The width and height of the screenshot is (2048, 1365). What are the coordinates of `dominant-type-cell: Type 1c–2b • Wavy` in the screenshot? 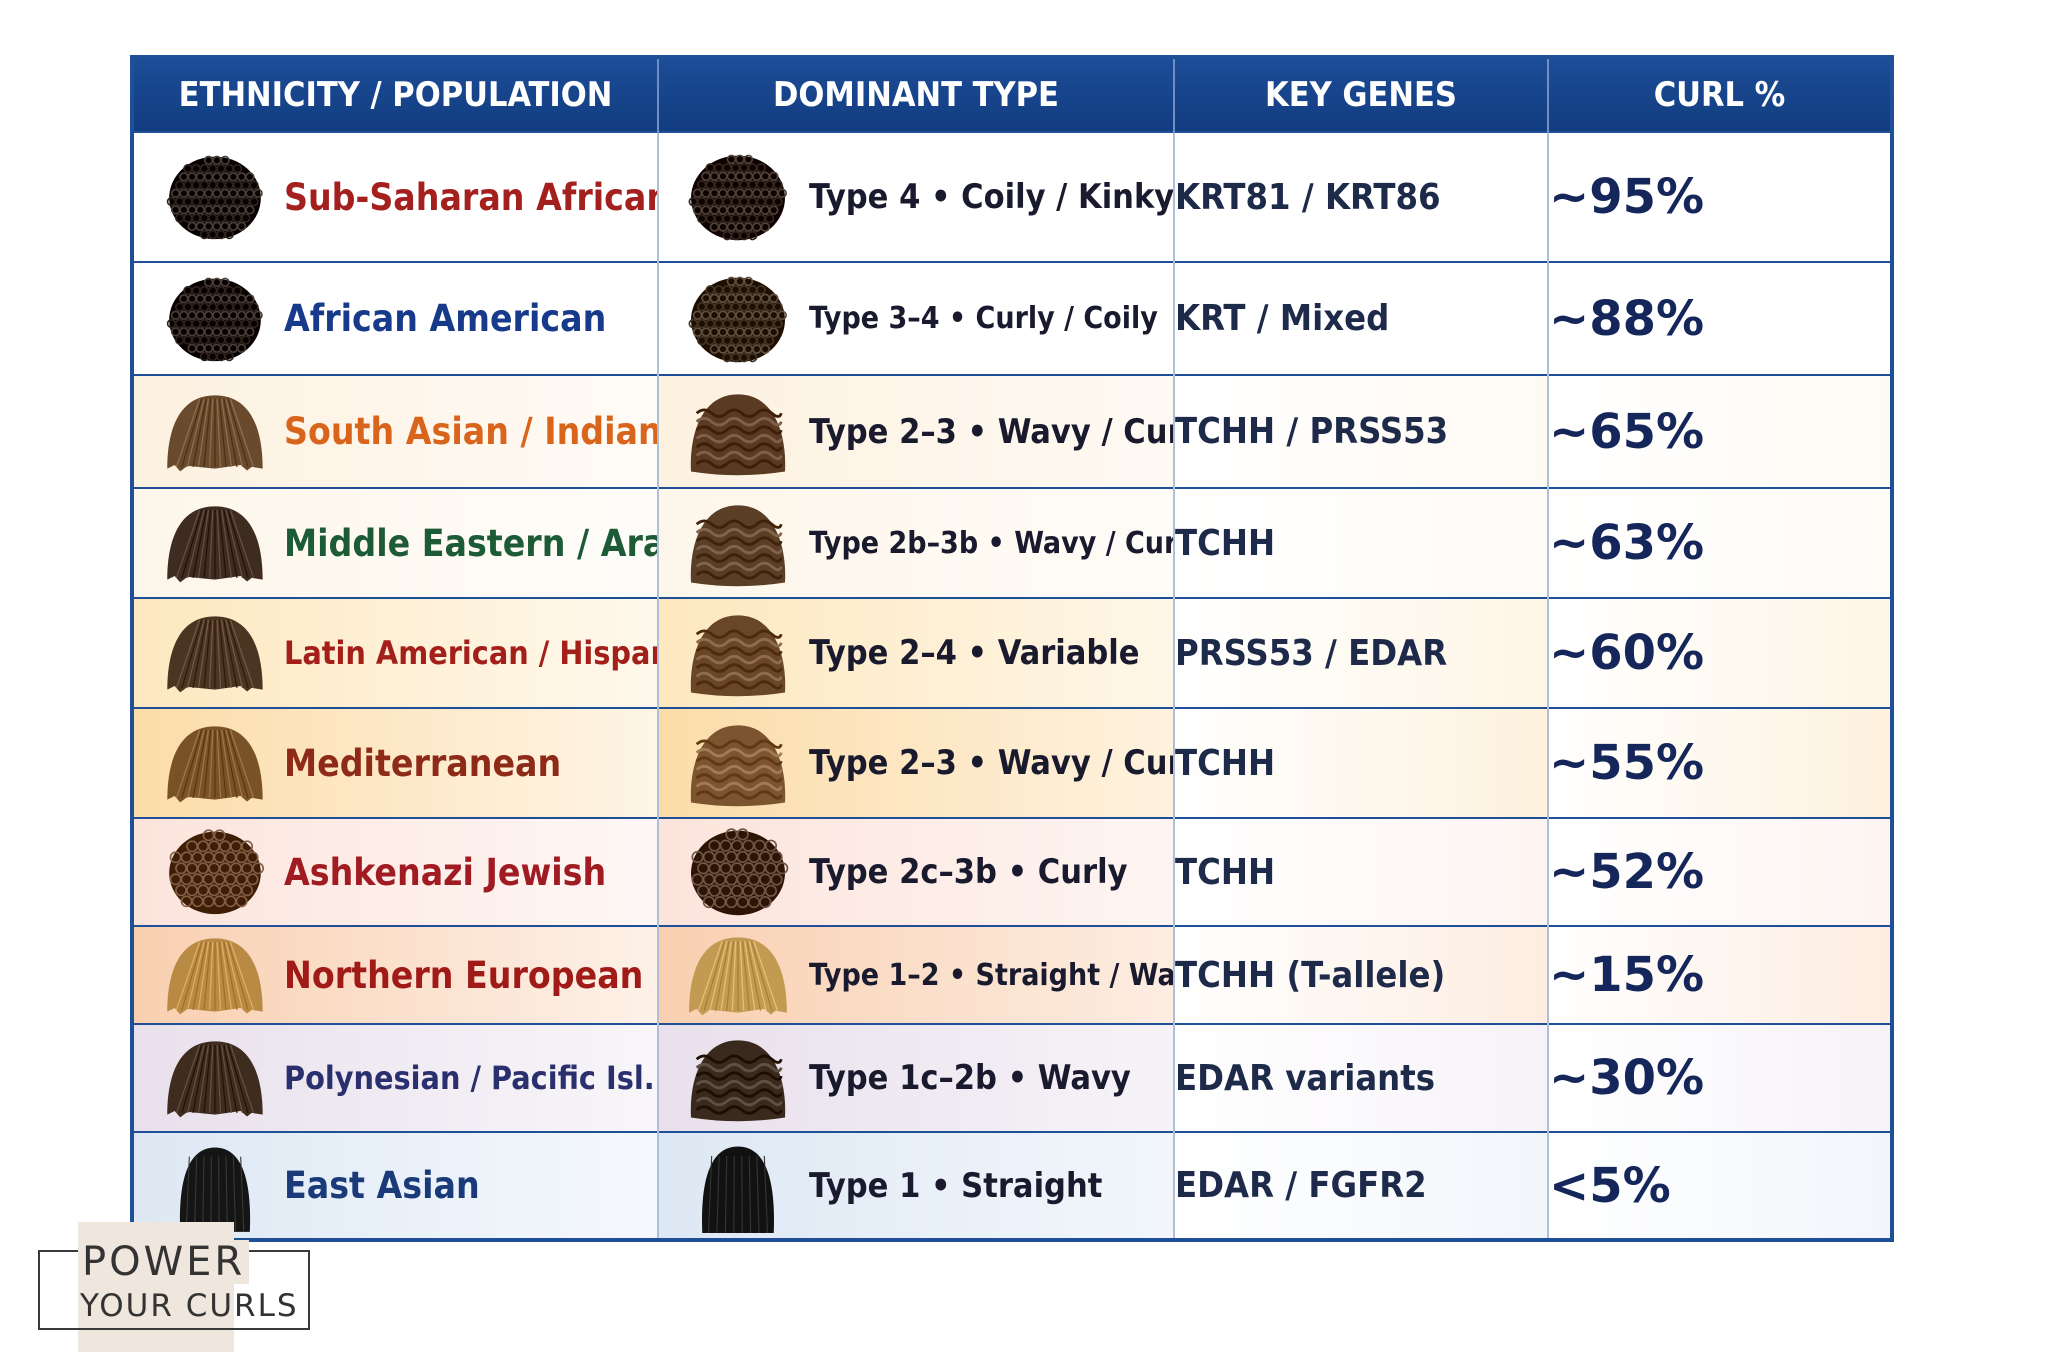 It's located at (915, 1077).